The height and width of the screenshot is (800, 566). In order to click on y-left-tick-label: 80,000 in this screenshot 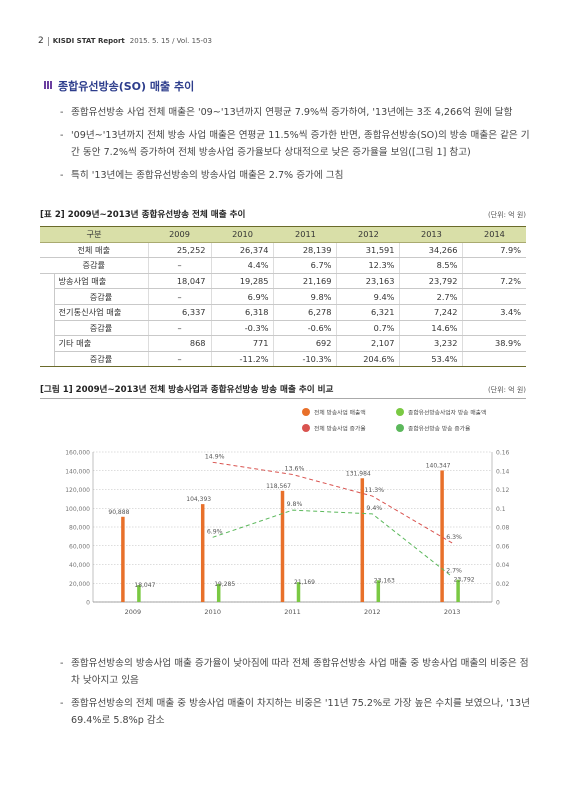, I will do `click(79, 528)`.